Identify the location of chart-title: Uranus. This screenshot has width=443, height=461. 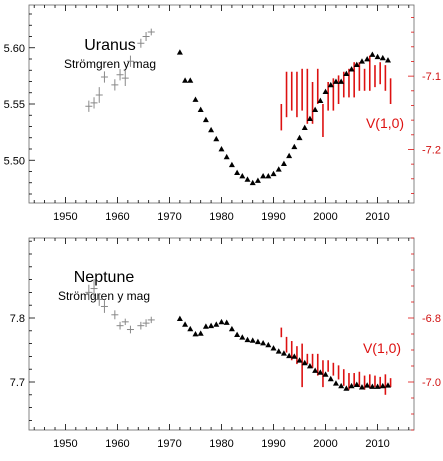
(110, 45).